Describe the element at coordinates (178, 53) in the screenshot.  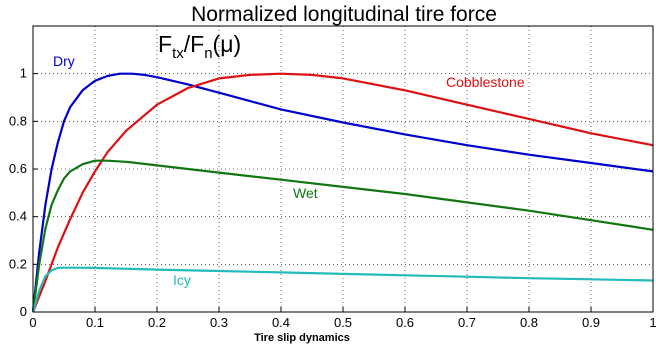
I see `annotation-sub1: tx` at that location.